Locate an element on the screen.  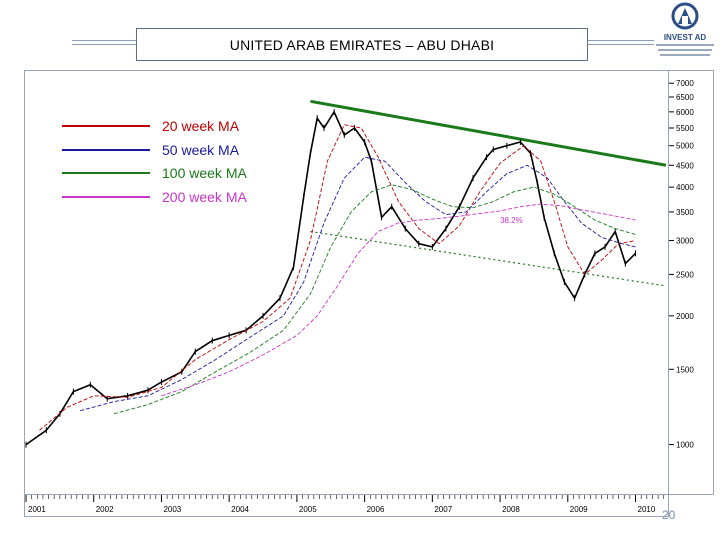
x-tick-label: 2007 is located at coordinates (443, 509).